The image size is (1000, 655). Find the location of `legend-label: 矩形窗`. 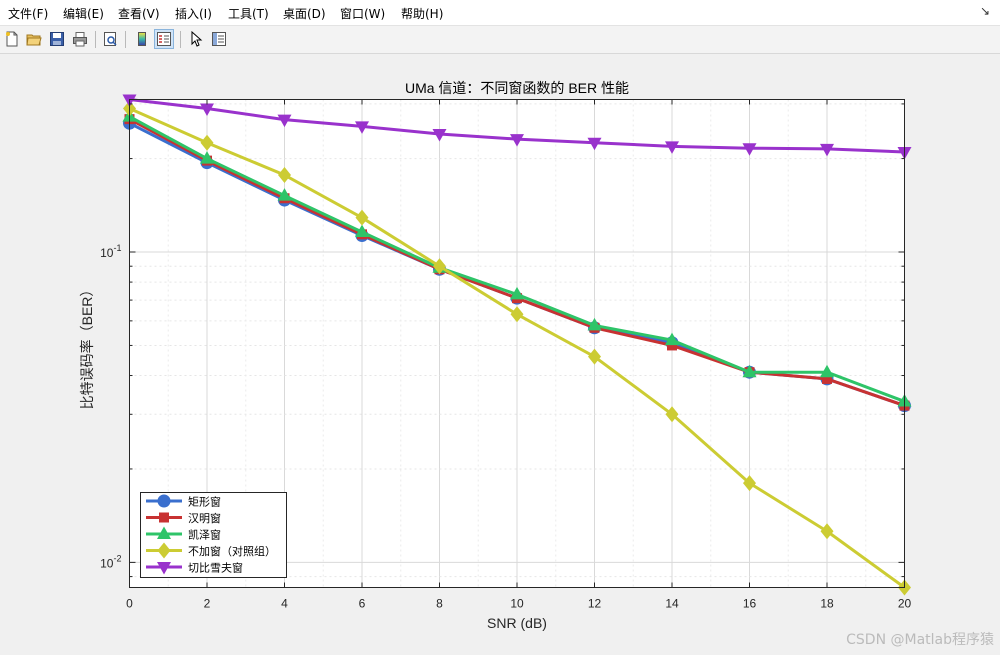

legend-label: 矩形窗 is located at coordinates (204, 502).